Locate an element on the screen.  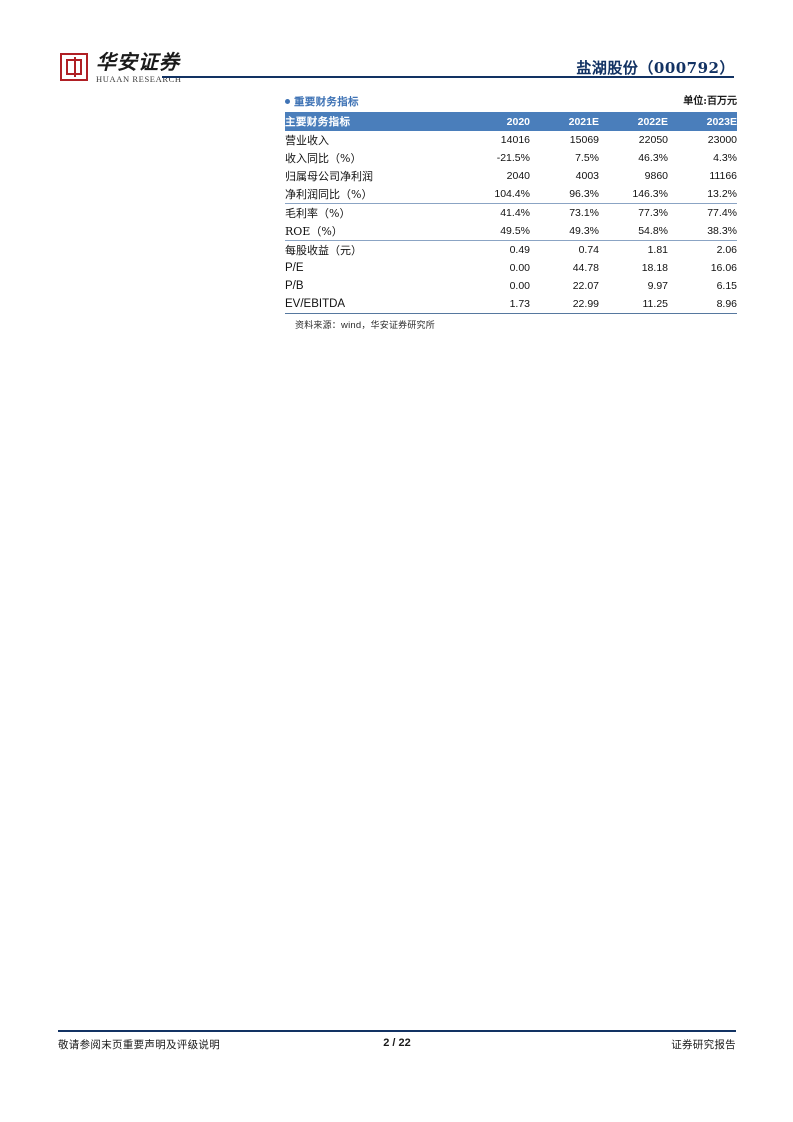
table-header-row: 主要财务指标 2020 2021E 2022E 2023E is located at coordinates (511, 121).